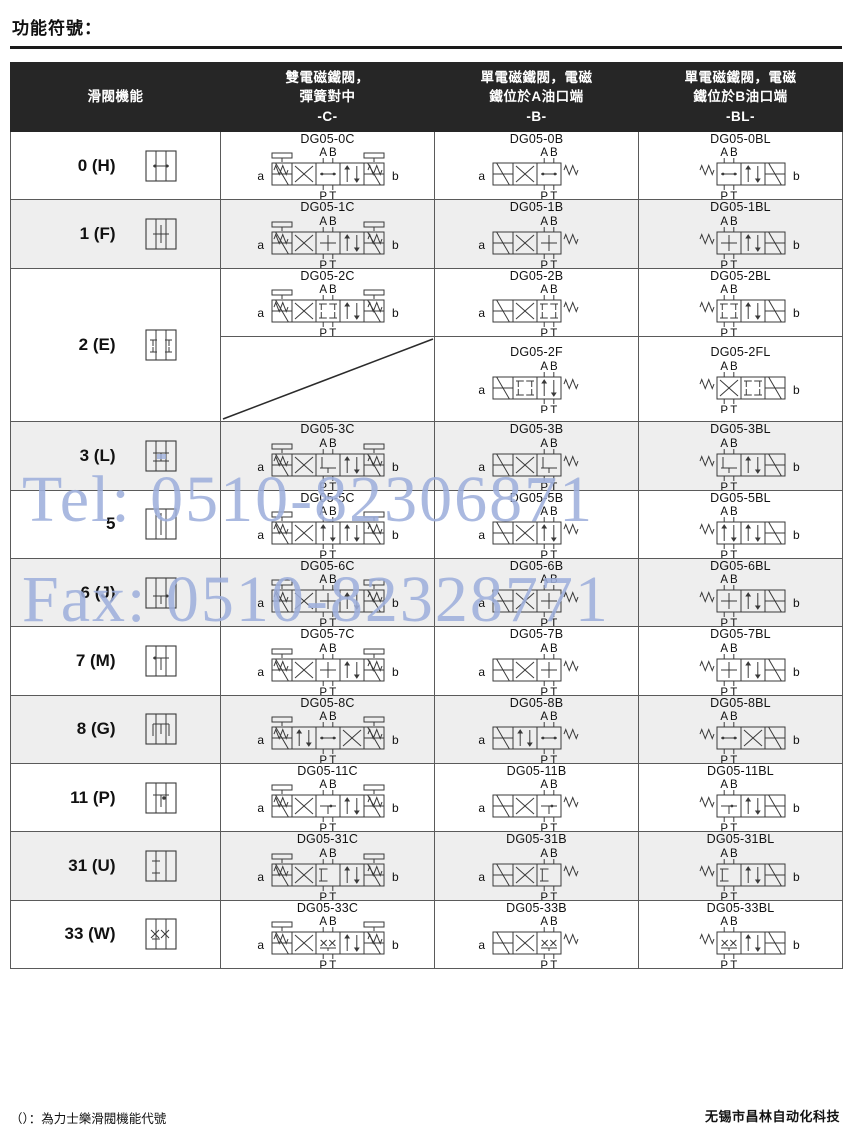 The width and height of the screenshot is (850, 1148). I want to click on function-cell: 31 (U), so click(115, 866).